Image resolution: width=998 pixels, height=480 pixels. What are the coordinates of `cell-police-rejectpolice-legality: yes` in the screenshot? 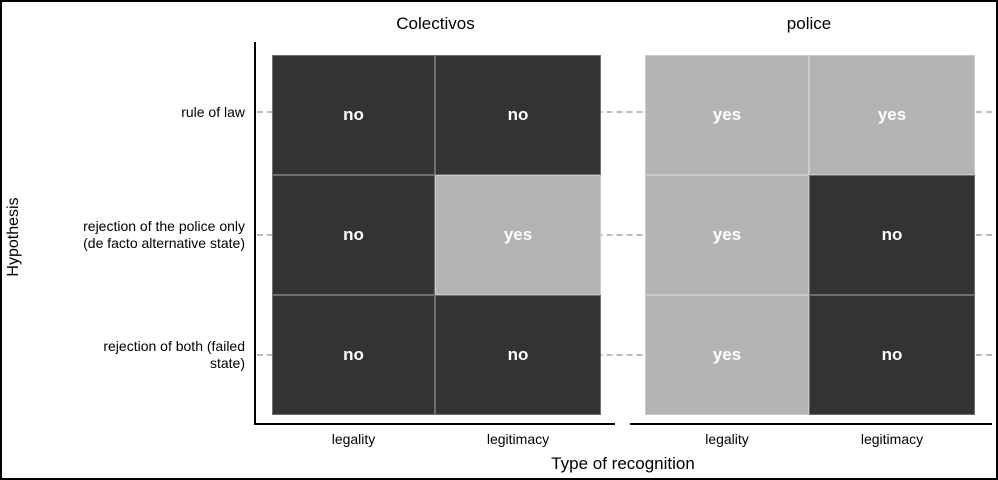 It's located at (727, 235).